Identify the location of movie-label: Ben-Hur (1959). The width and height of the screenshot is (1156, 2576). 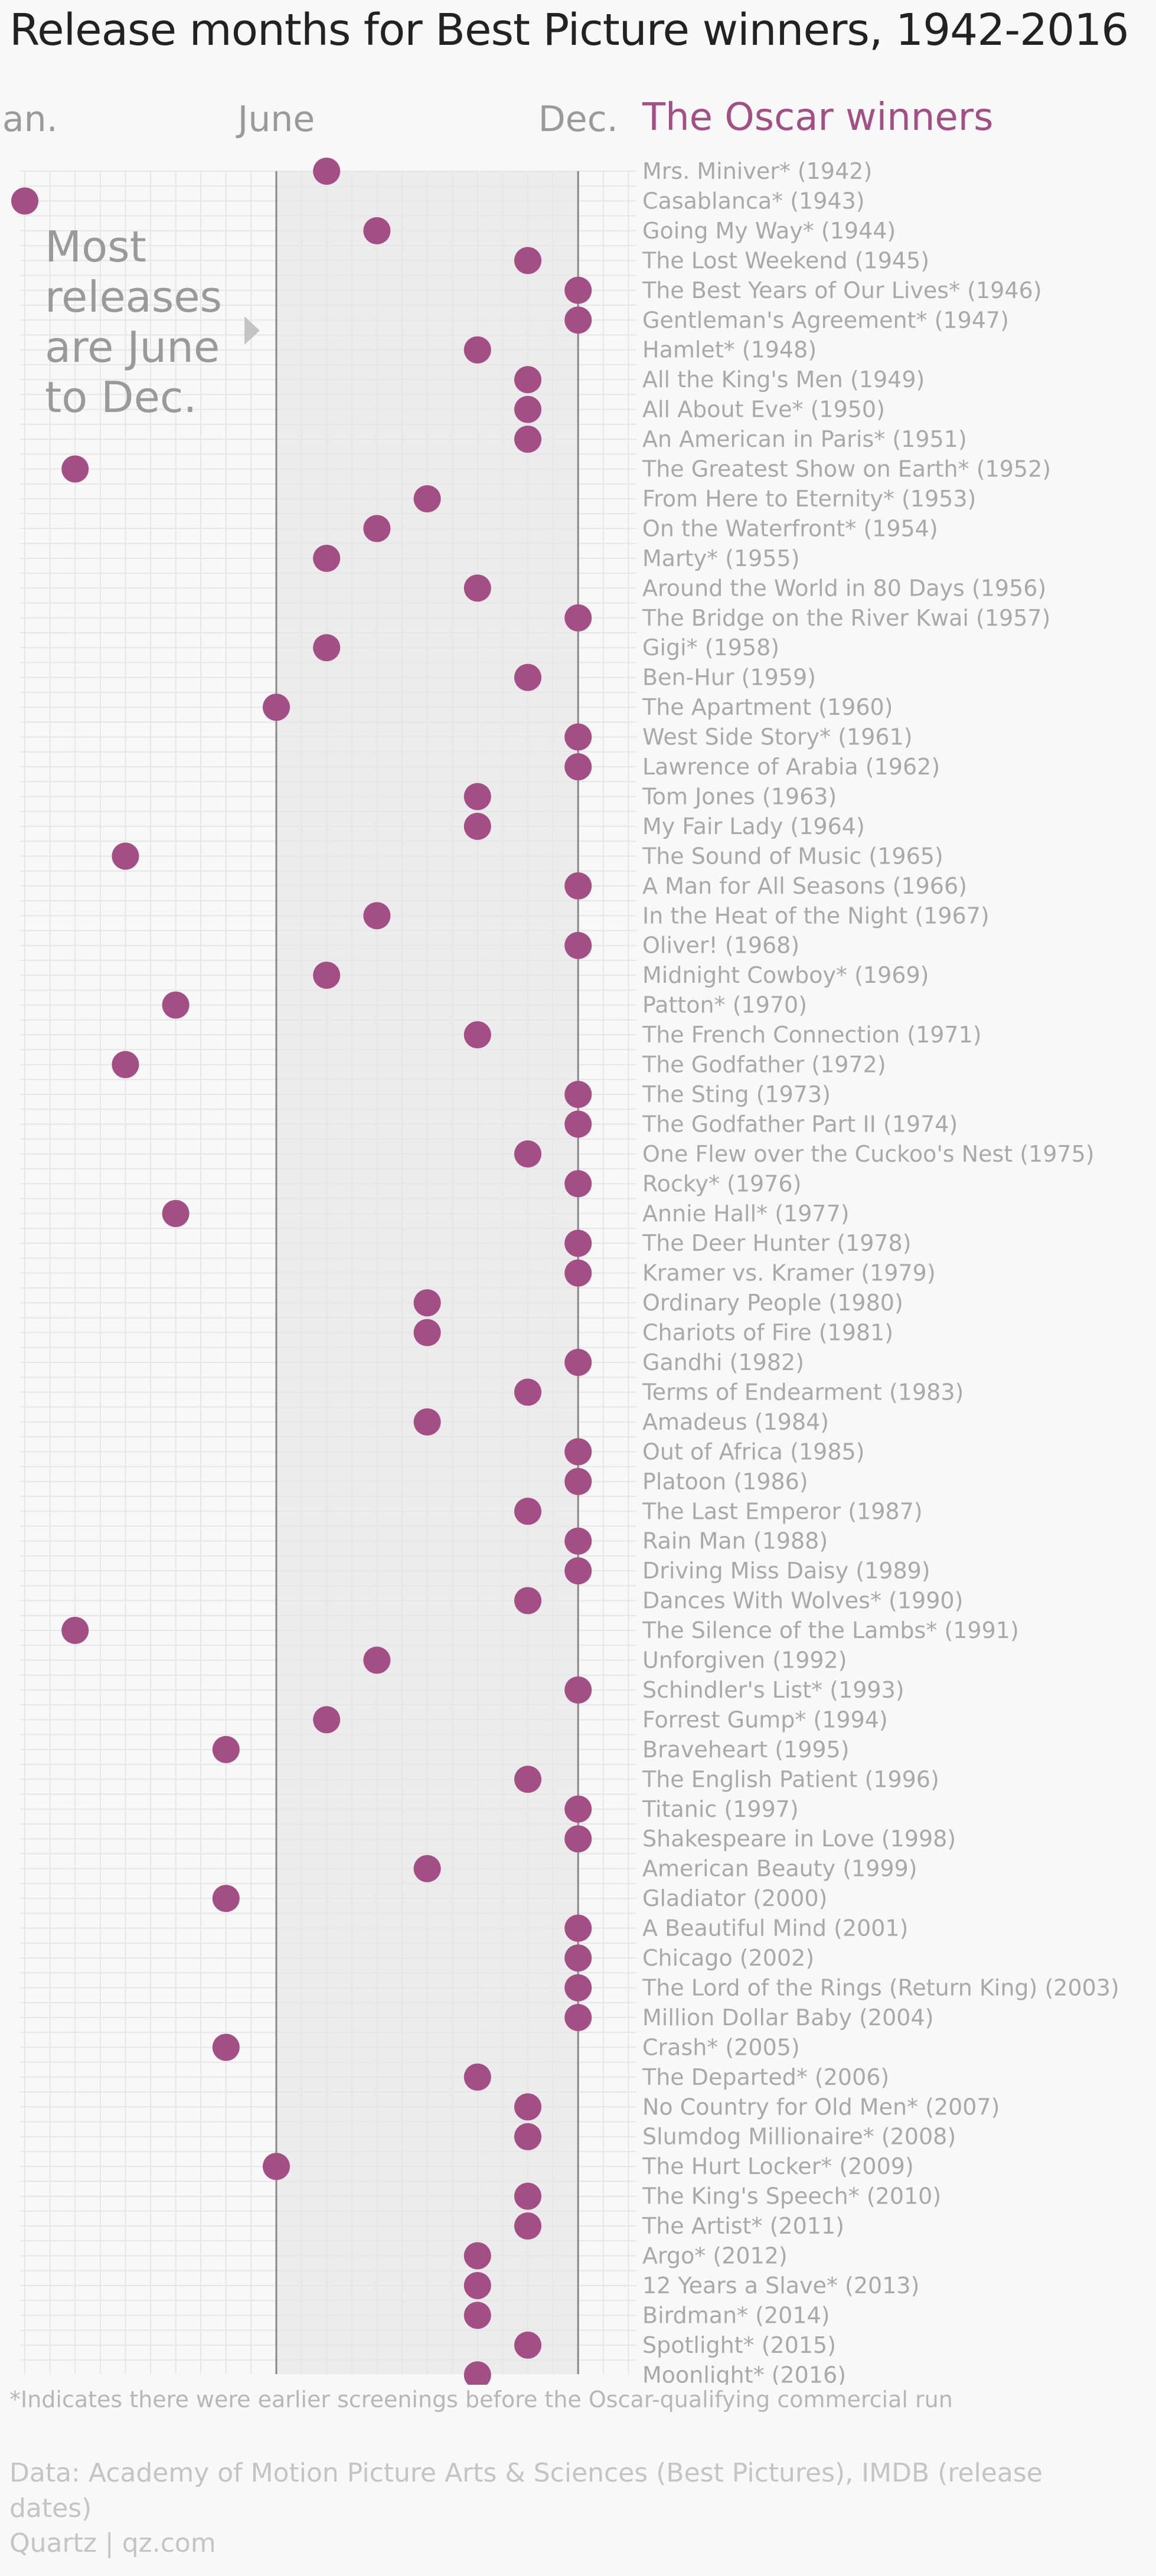
(729, 678).